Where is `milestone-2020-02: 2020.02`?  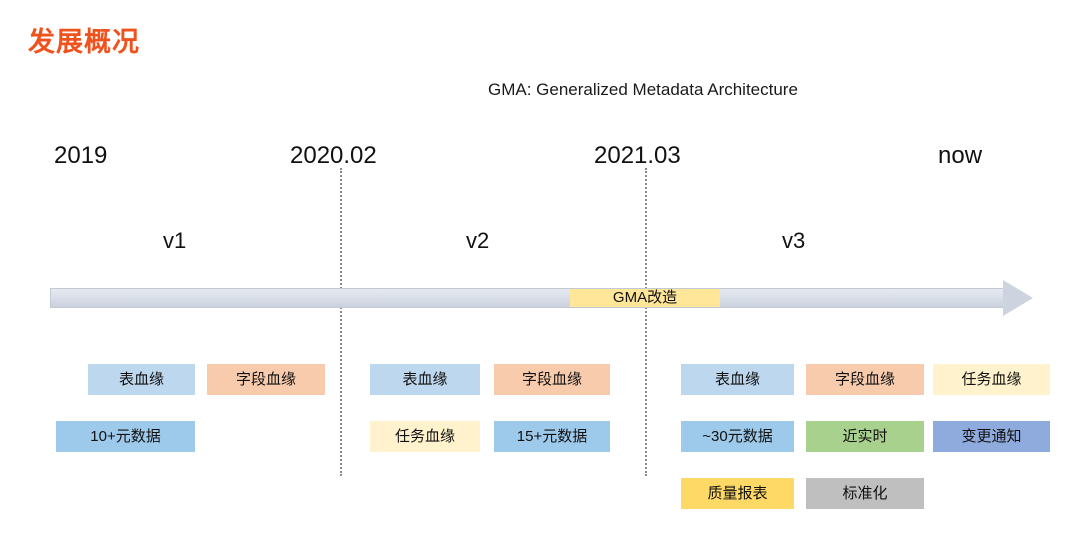
milestone-2020-02: 2020.02 is located at coordinates (333, 155).